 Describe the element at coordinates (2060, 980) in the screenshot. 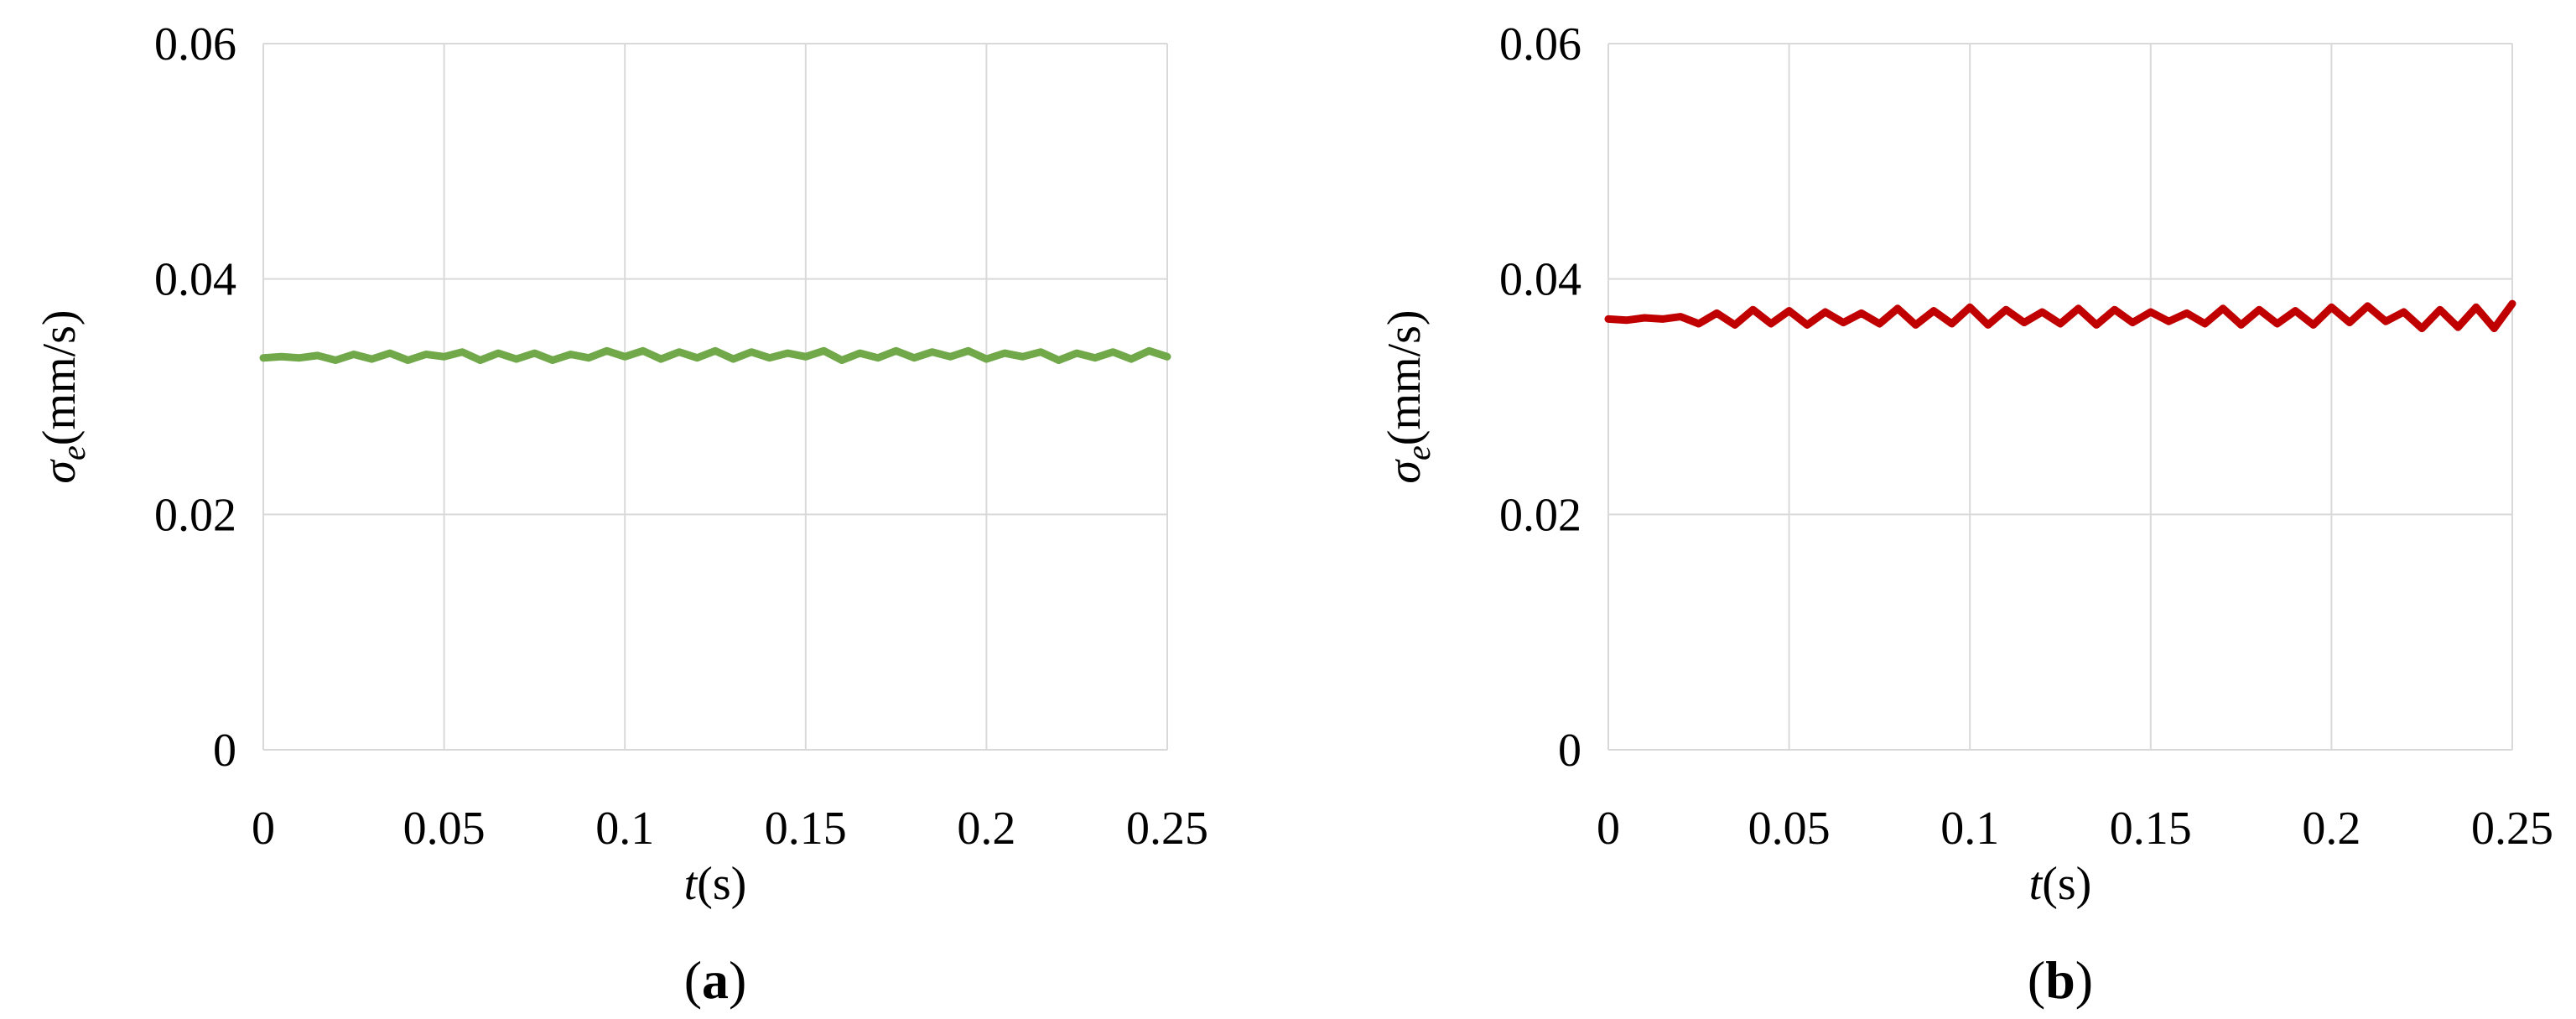

I see `panel-label: (b)` at that location.